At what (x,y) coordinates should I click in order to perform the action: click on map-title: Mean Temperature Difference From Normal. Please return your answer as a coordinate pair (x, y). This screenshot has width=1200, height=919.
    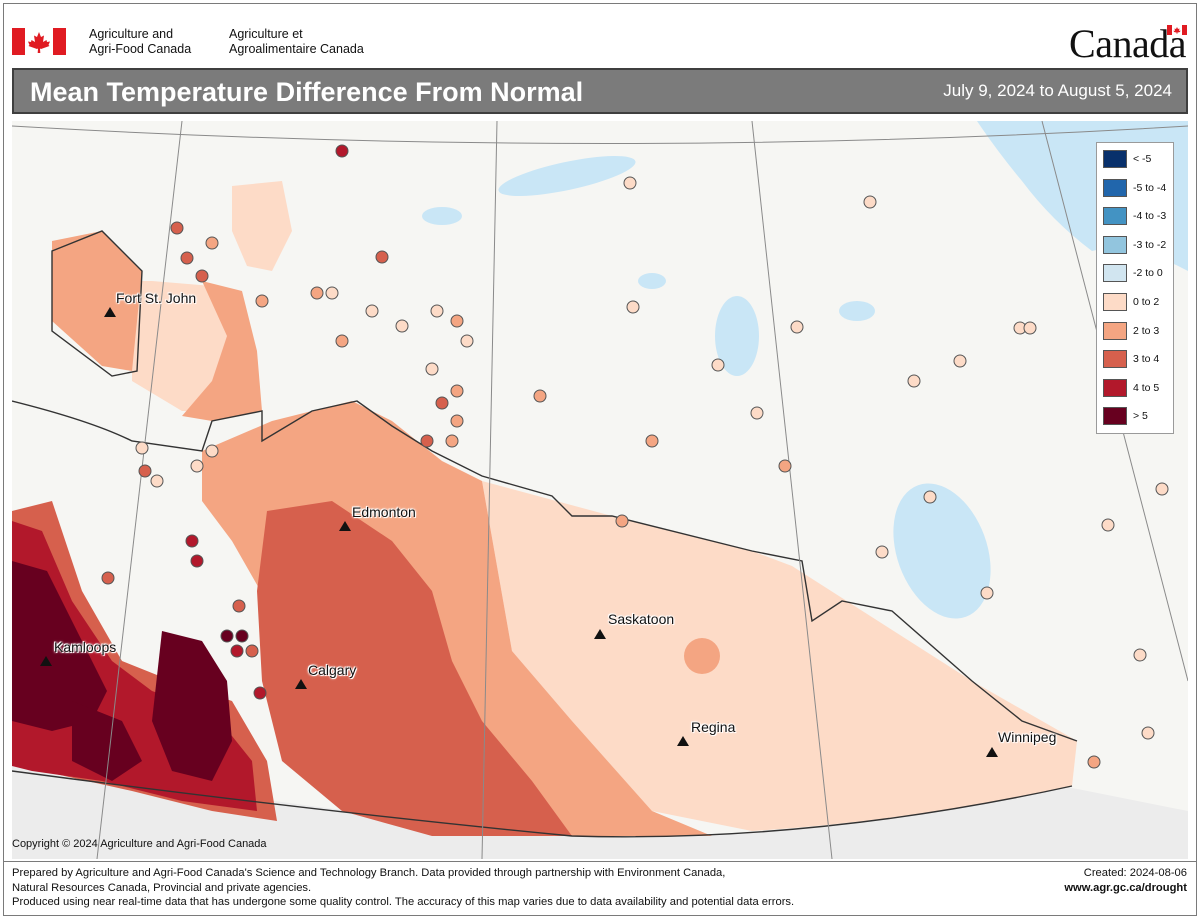
    Looking at the image, I should click on (307, 92).